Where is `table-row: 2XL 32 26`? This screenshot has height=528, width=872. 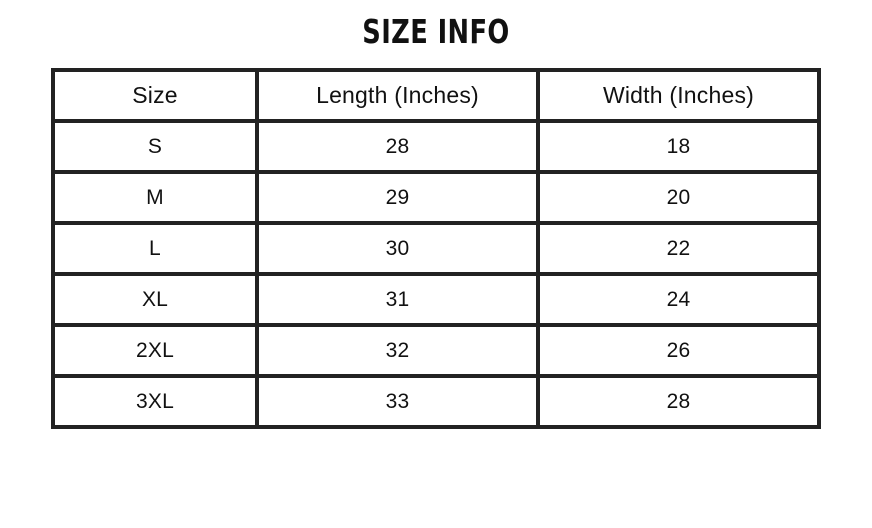 table-row: 2XL 32 26 is located at coordinates (436, 350).